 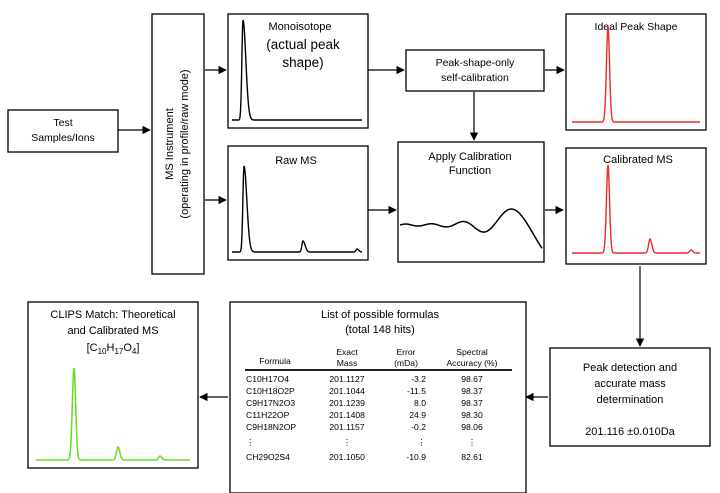 What do you see at coordinates (636, 27) in the screenshot?
I see `ideal-peak-title: Ideal Peak Shape` at bounding box center [636, 27].